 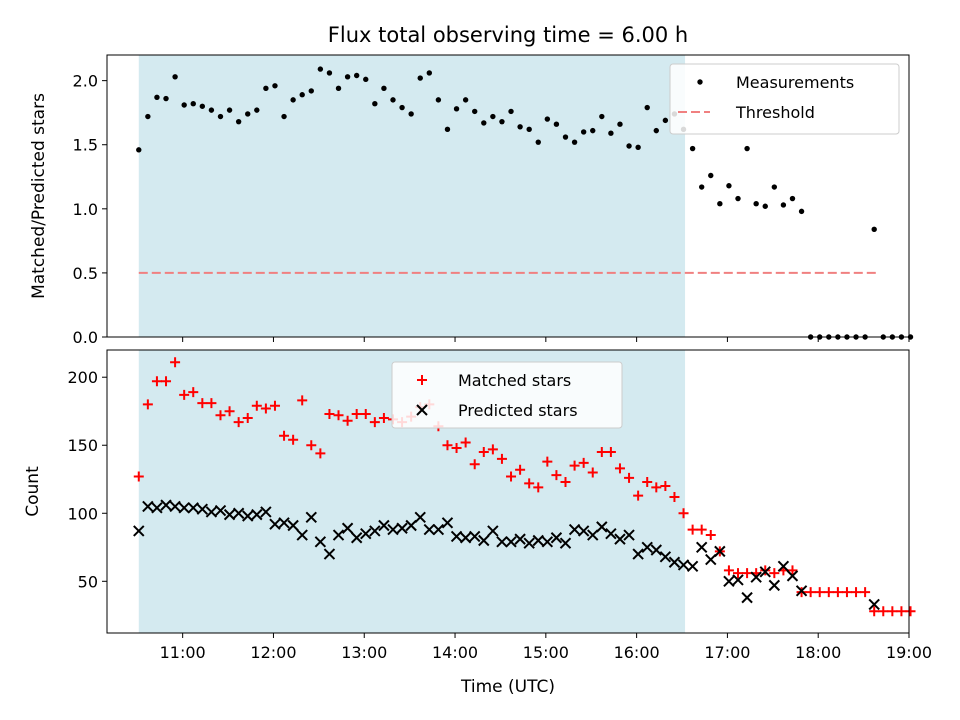 I want to click on y-tick-label: 50, so click(x=88, y=581).